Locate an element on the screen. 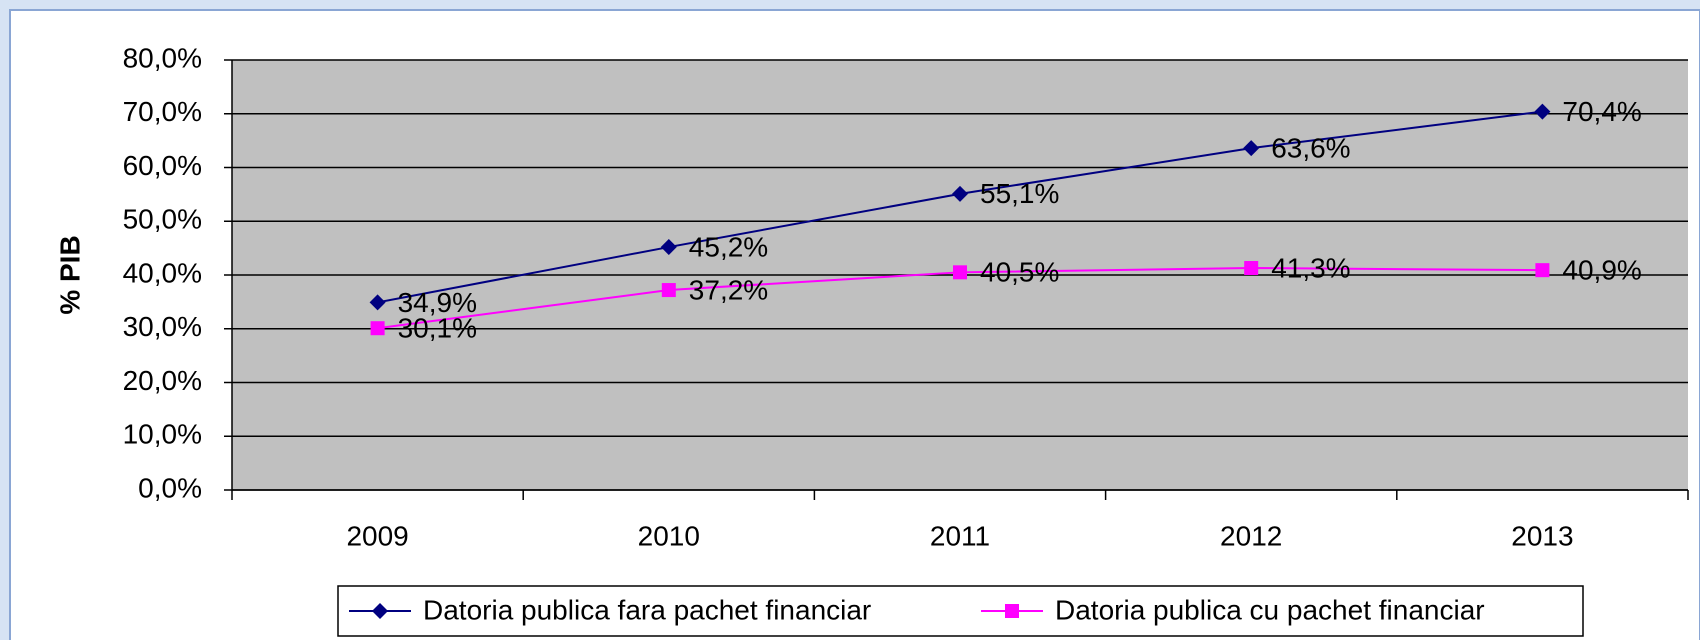 The width and height of the screenshot is (1700, 640). y-tick-label: 30,0% is located at coordinates (162, 326).